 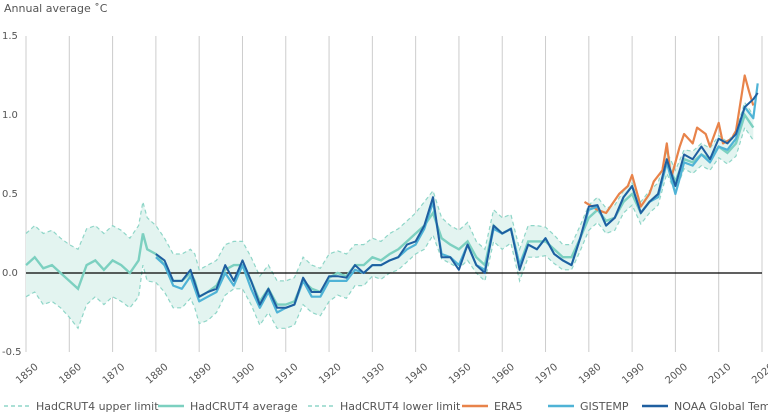 What do you see at coordinates (503, 374) in the screenshot?
I see `x-tick-1960: 1960` at bounding box center [503, 374].